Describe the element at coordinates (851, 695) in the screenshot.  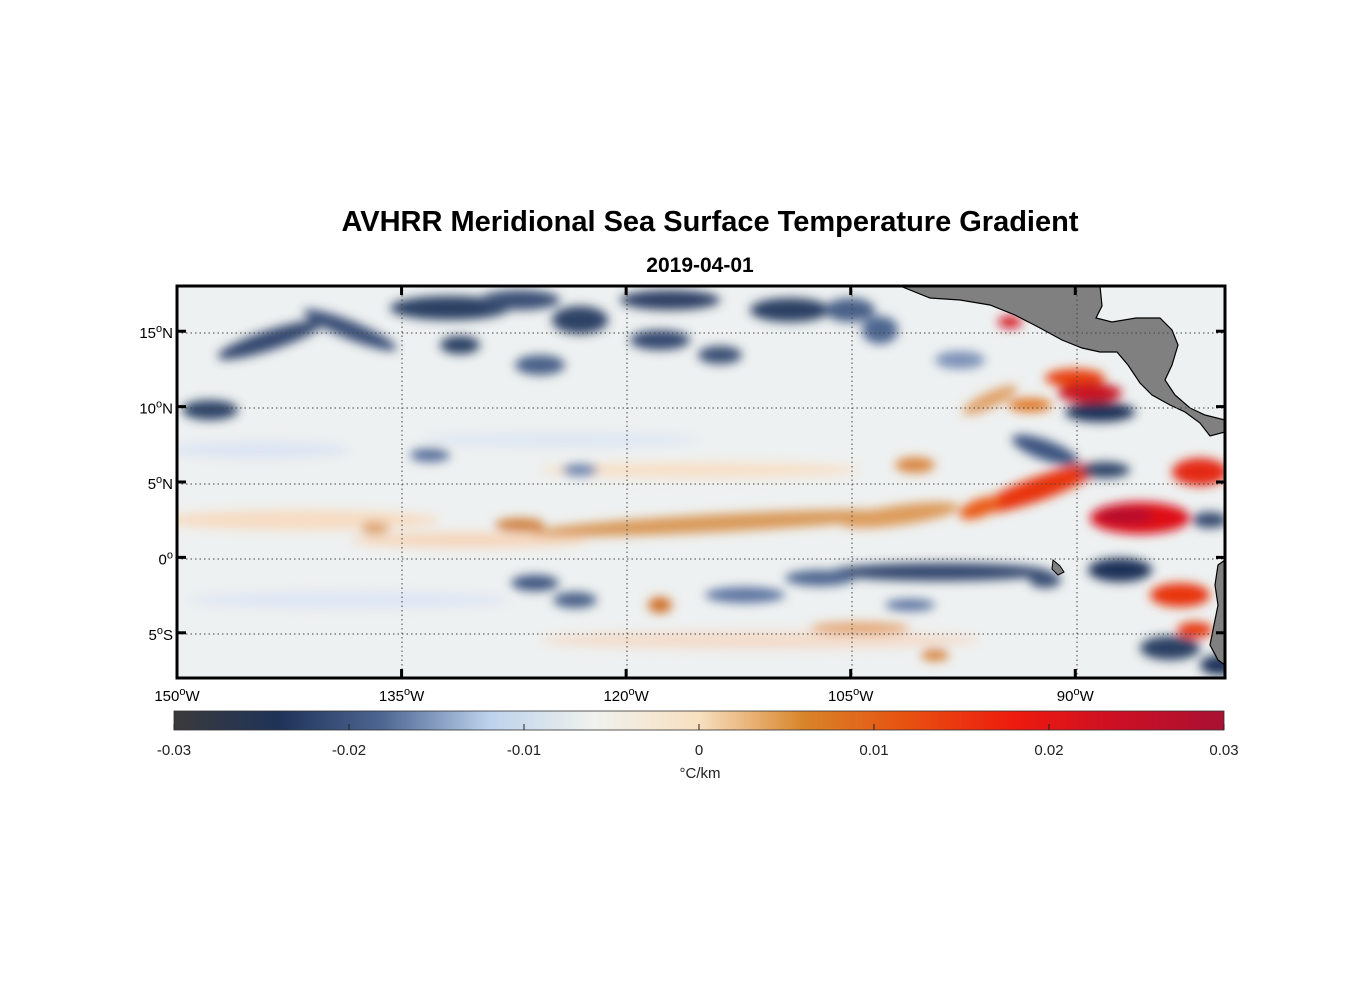
I see `lon-tick-label: 105oW` at that location.